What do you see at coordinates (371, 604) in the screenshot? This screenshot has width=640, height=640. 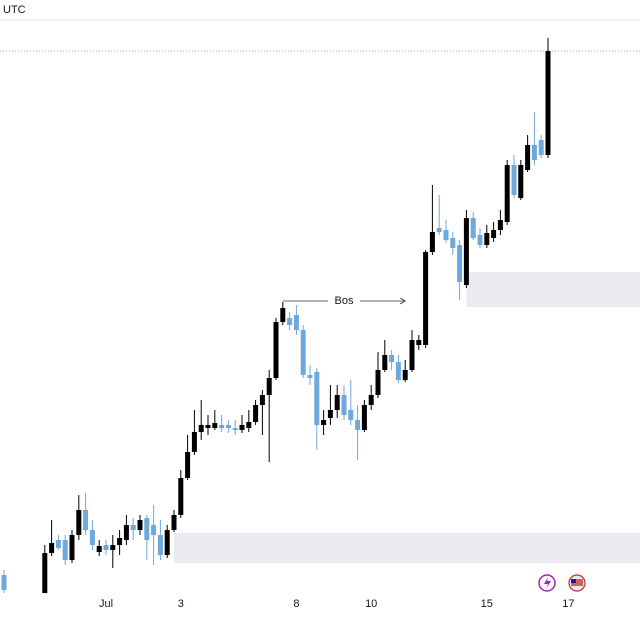 I see `x-tick-label: 10` at bounding box center [371, 604].